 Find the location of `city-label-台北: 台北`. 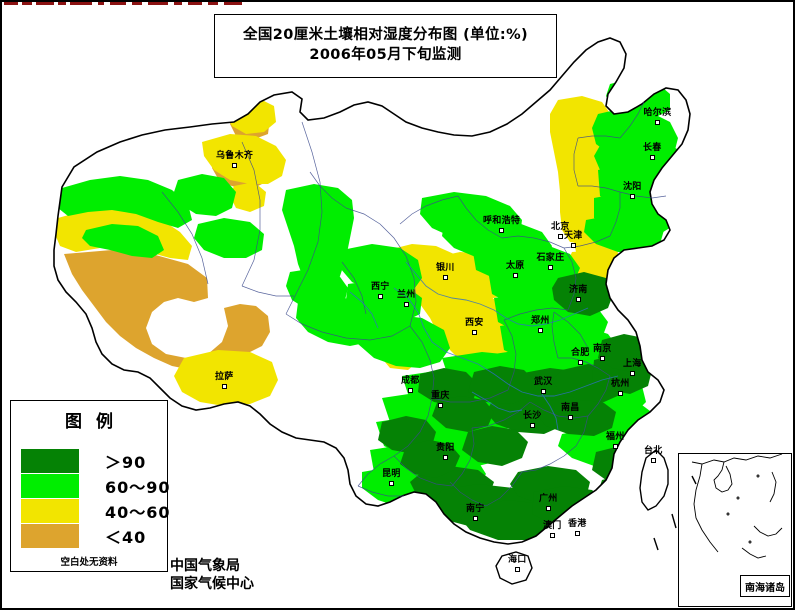

city-label-台北: 台北 is located at coordinates (653, 451).